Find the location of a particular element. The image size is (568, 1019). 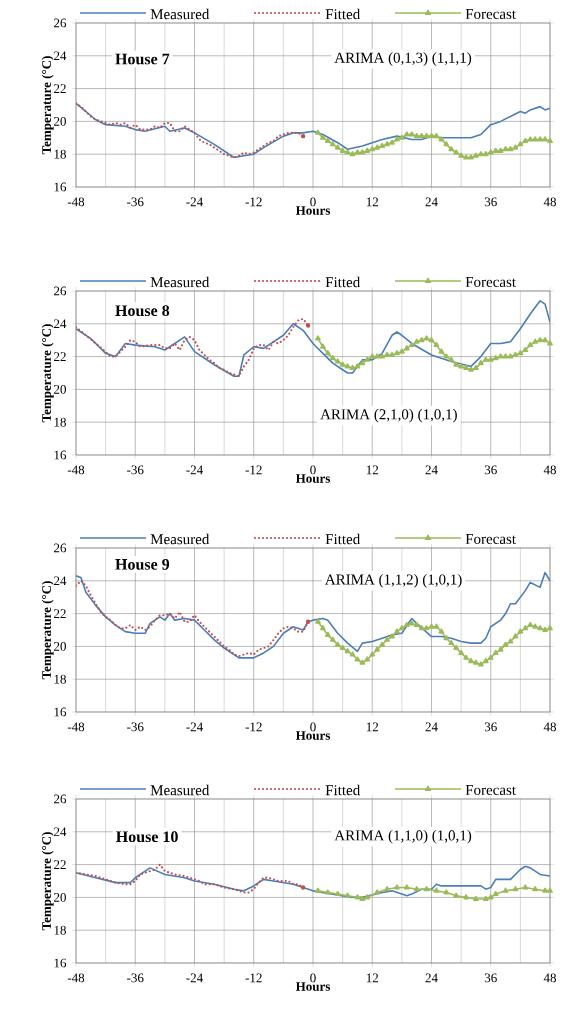

legend-label: Fitted is located at coordinates (343, 282).